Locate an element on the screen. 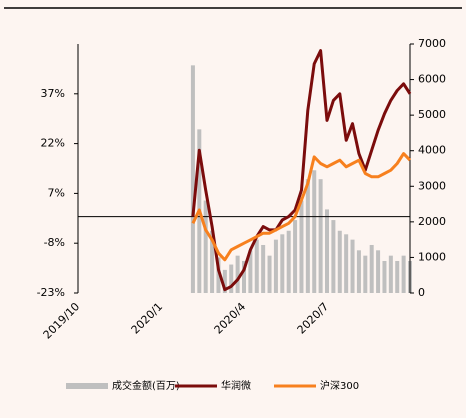  legend-label: 华润微 is located at coordinates (236, 385).